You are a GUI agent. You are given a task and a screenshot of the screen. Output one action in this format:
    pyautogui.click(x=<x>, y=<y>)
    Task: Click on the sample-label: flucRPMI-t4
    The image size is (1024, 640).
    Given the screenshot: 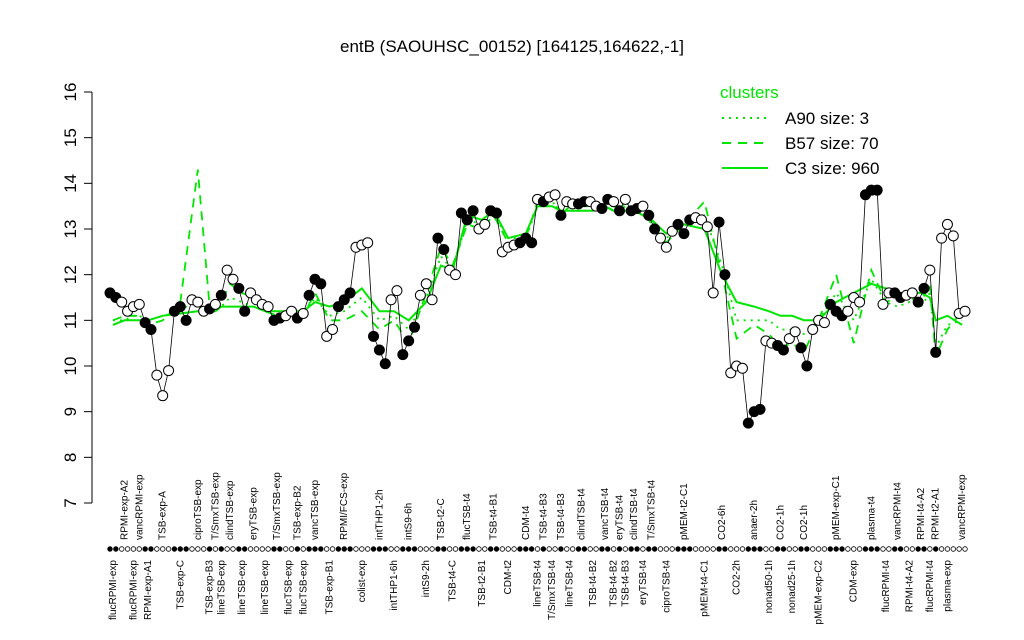 What is the action you would take?
    pyautogui.click(x=886, y=586)
    